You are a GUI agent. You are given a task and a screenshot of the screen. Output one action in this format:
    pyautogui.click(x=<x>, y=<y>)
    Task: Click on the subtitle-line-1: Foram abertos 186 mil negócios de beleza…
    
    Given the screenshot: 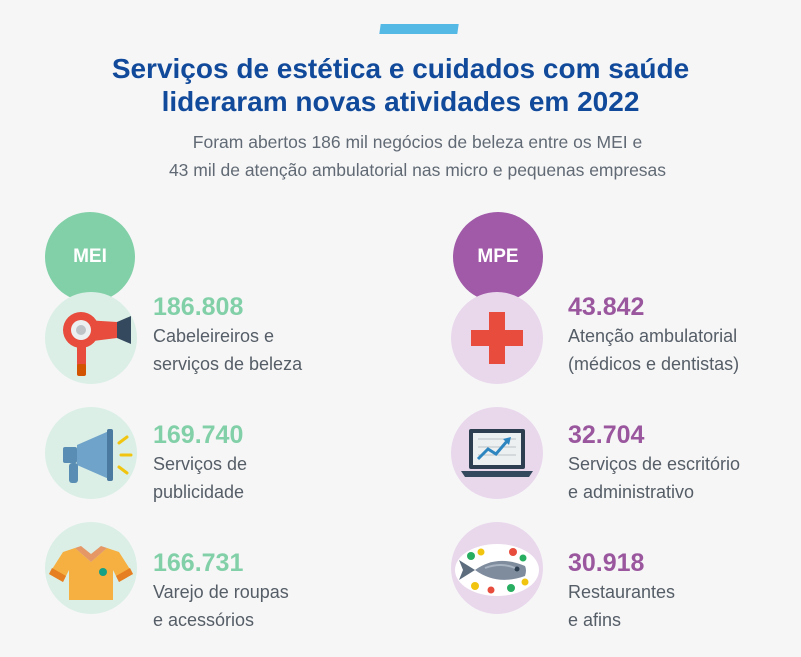 What is the action you would take?
    pyautogui.click(x=417, y=142)
    